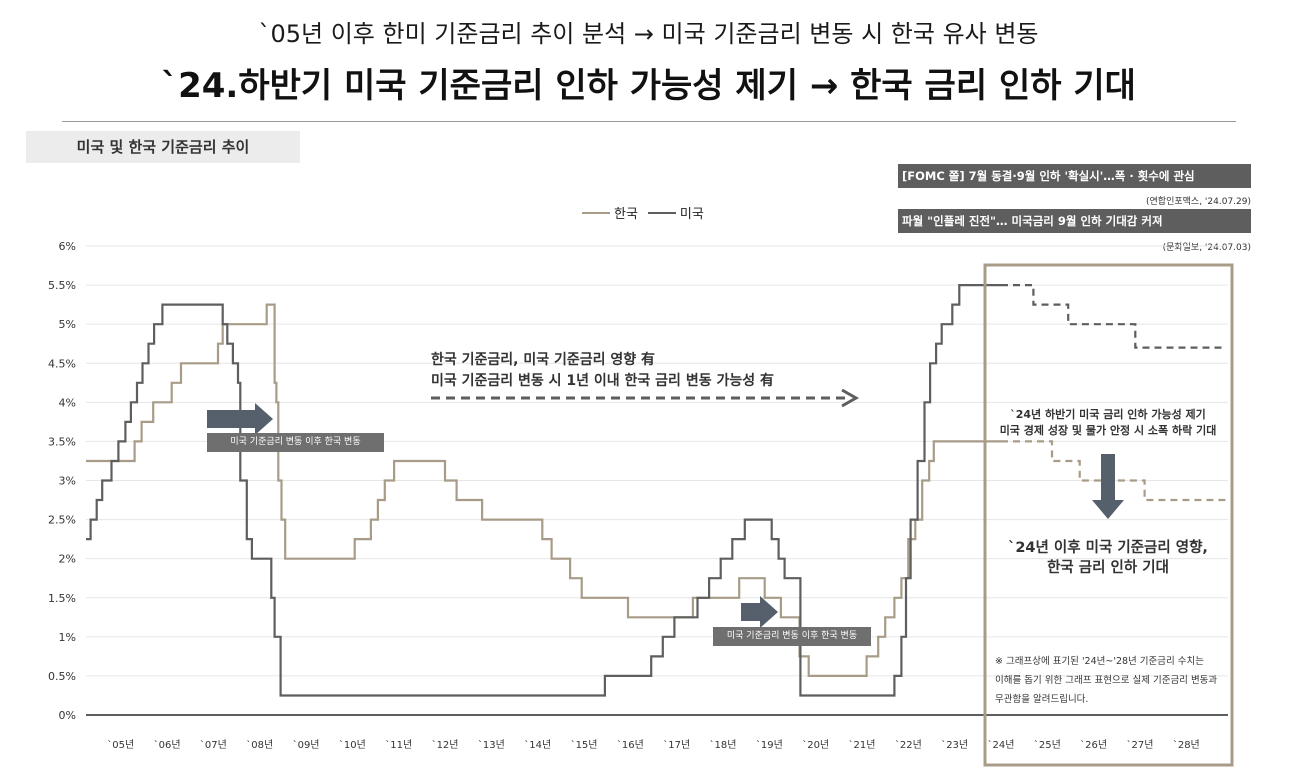 Image resolution: width=1297 pixels, height=782 pixels. What do you see at coordinates (649, 121) in the screenshot?
I see `title-divider` at bounding box center [649, 121].